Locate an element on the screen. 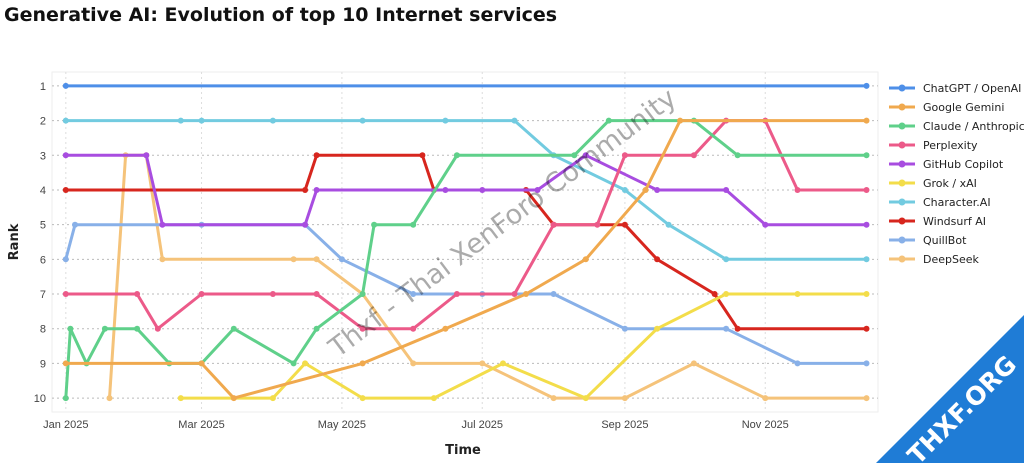 The height and width of the screenshot is (463, 1024). legend-item-character-ai: Character.AI is located at coordinates (940, 202).